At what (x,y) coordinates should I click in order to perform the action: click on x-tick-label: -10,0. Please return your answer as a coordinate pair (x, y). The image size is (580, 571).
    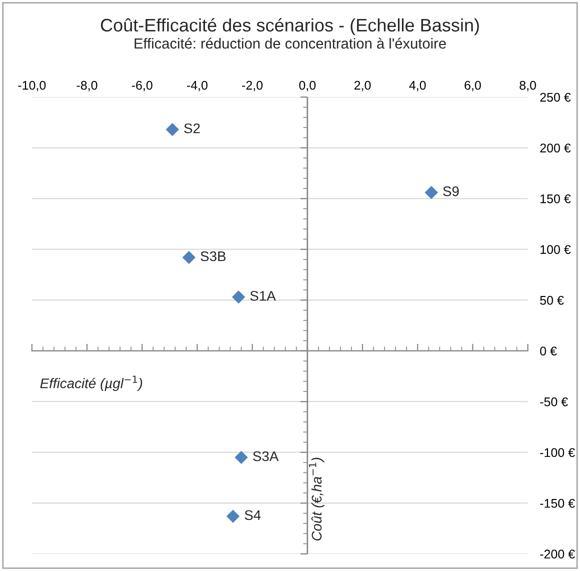
    Looking at the image, I should click on (32, 86).